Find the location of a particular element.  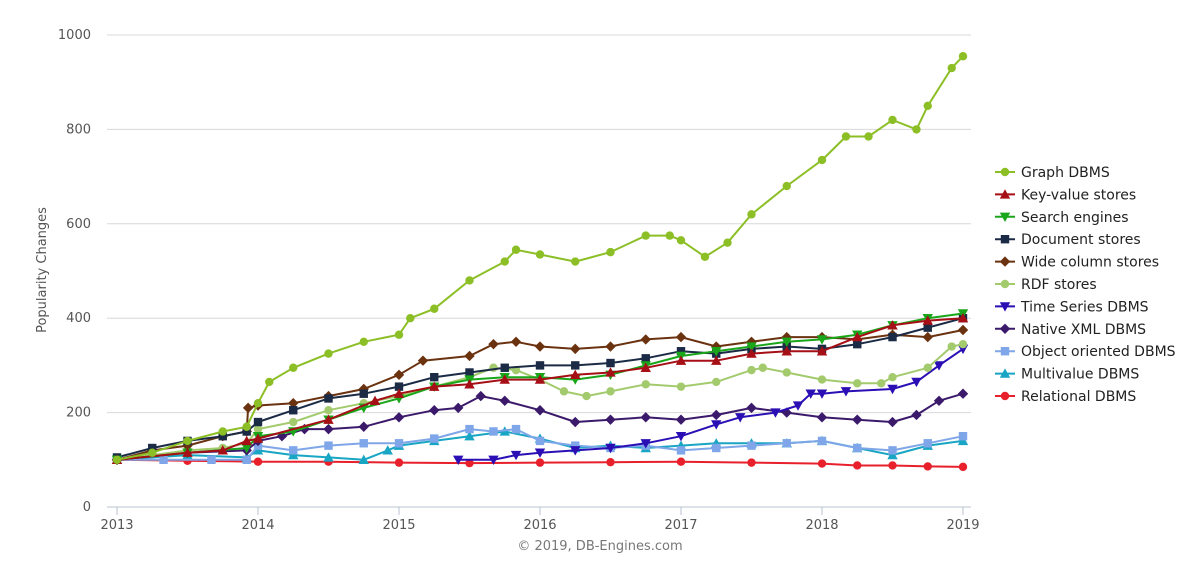

x-tick-label: 2019 is located at coordinates (962, 525).